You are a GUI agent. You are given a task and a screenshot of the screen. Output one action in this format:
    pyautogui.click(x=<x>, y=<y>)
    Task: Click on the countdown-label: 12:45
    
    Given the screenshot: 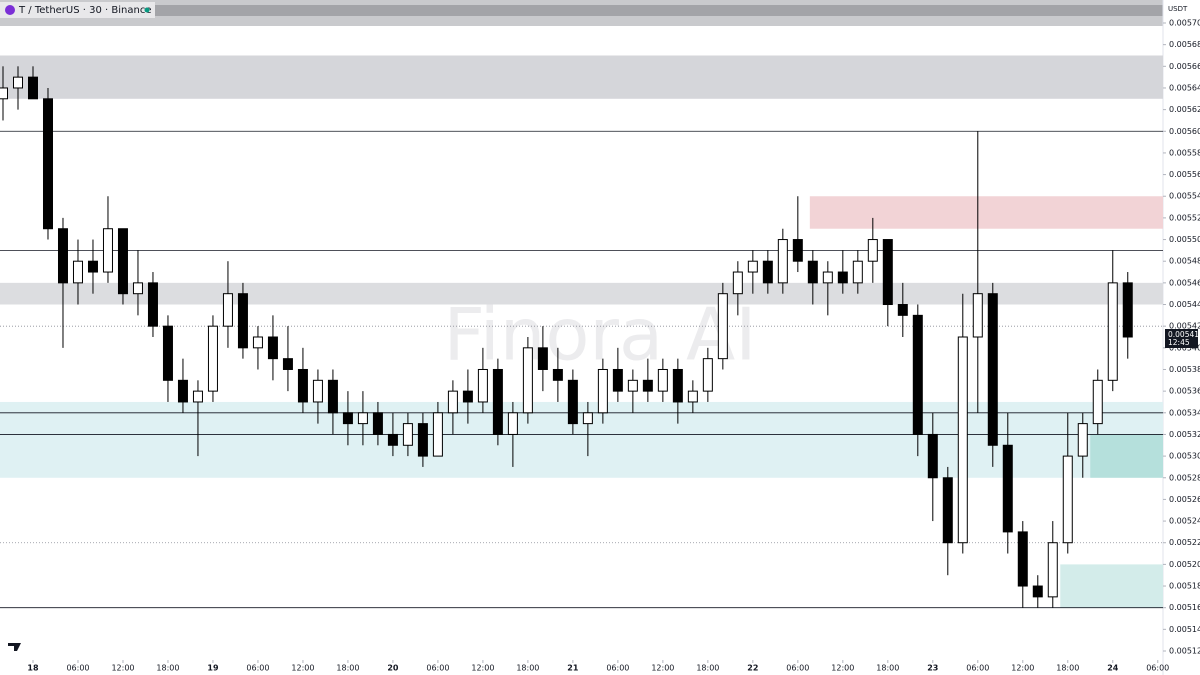 What is the action you would take?
    pyautogui.click(x=1179, y=342)
    